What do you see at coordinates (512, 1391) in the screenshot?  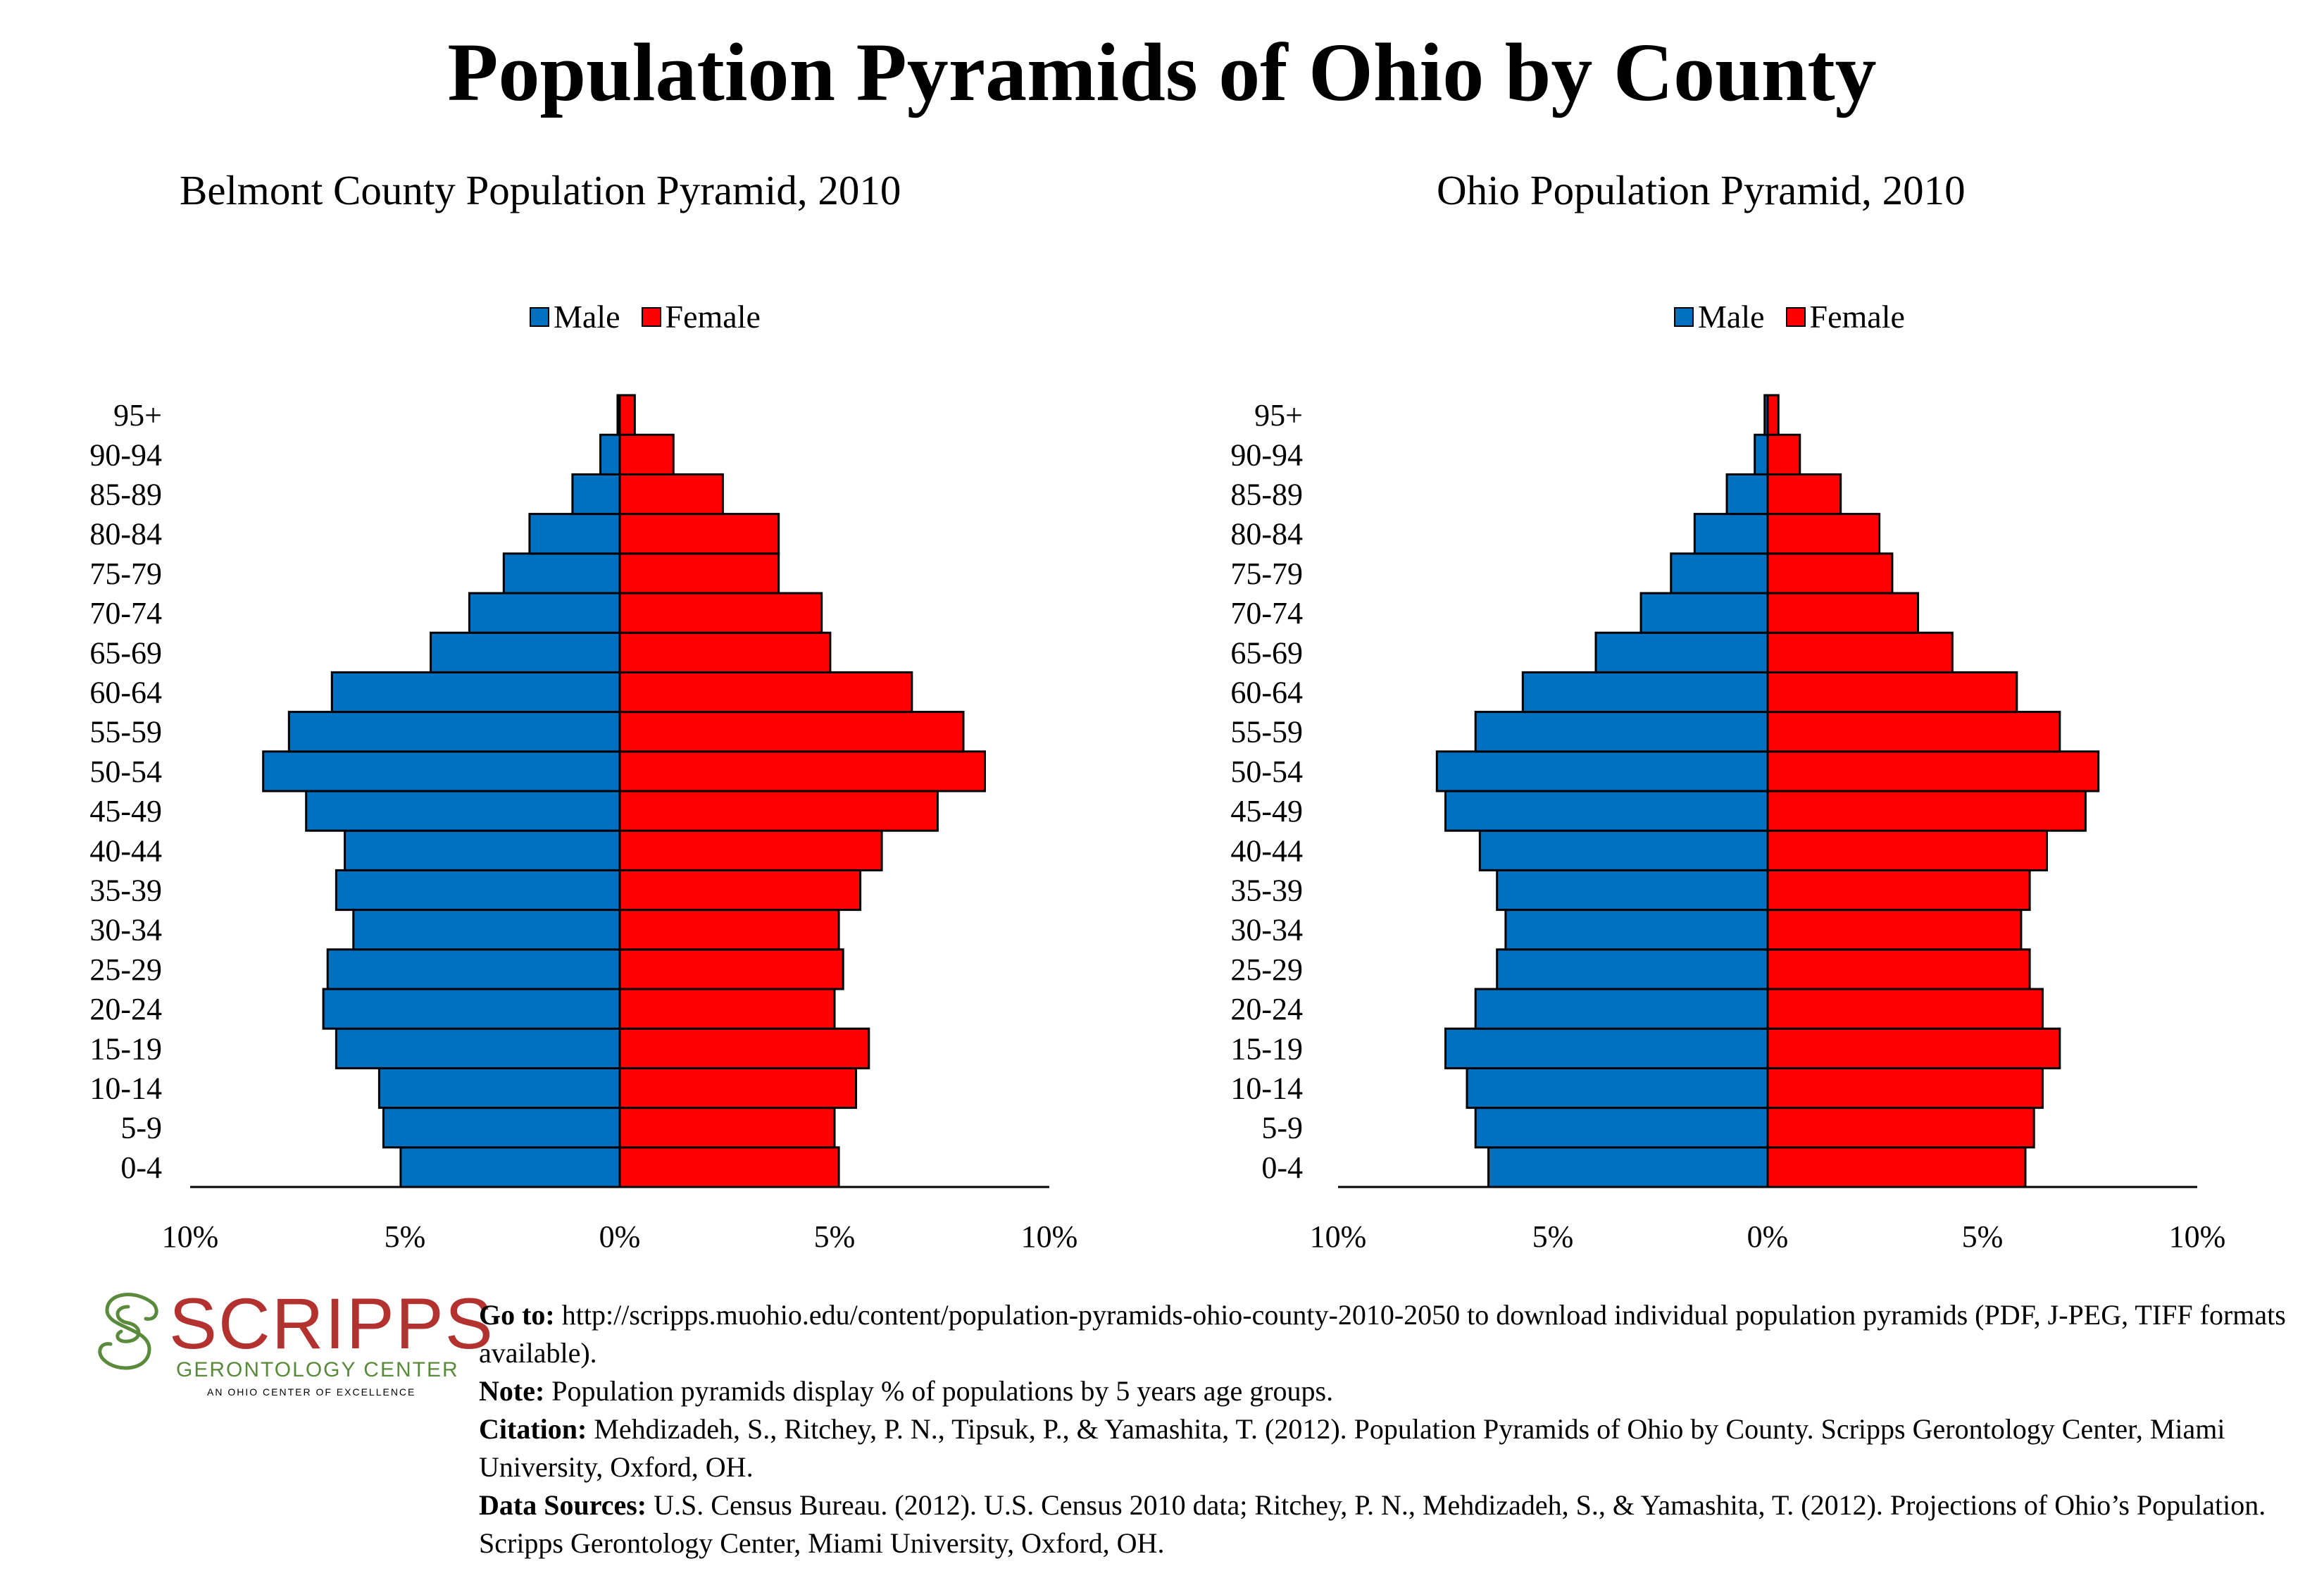 I see `note-label: Note:` at bounding box center [512, 1391].